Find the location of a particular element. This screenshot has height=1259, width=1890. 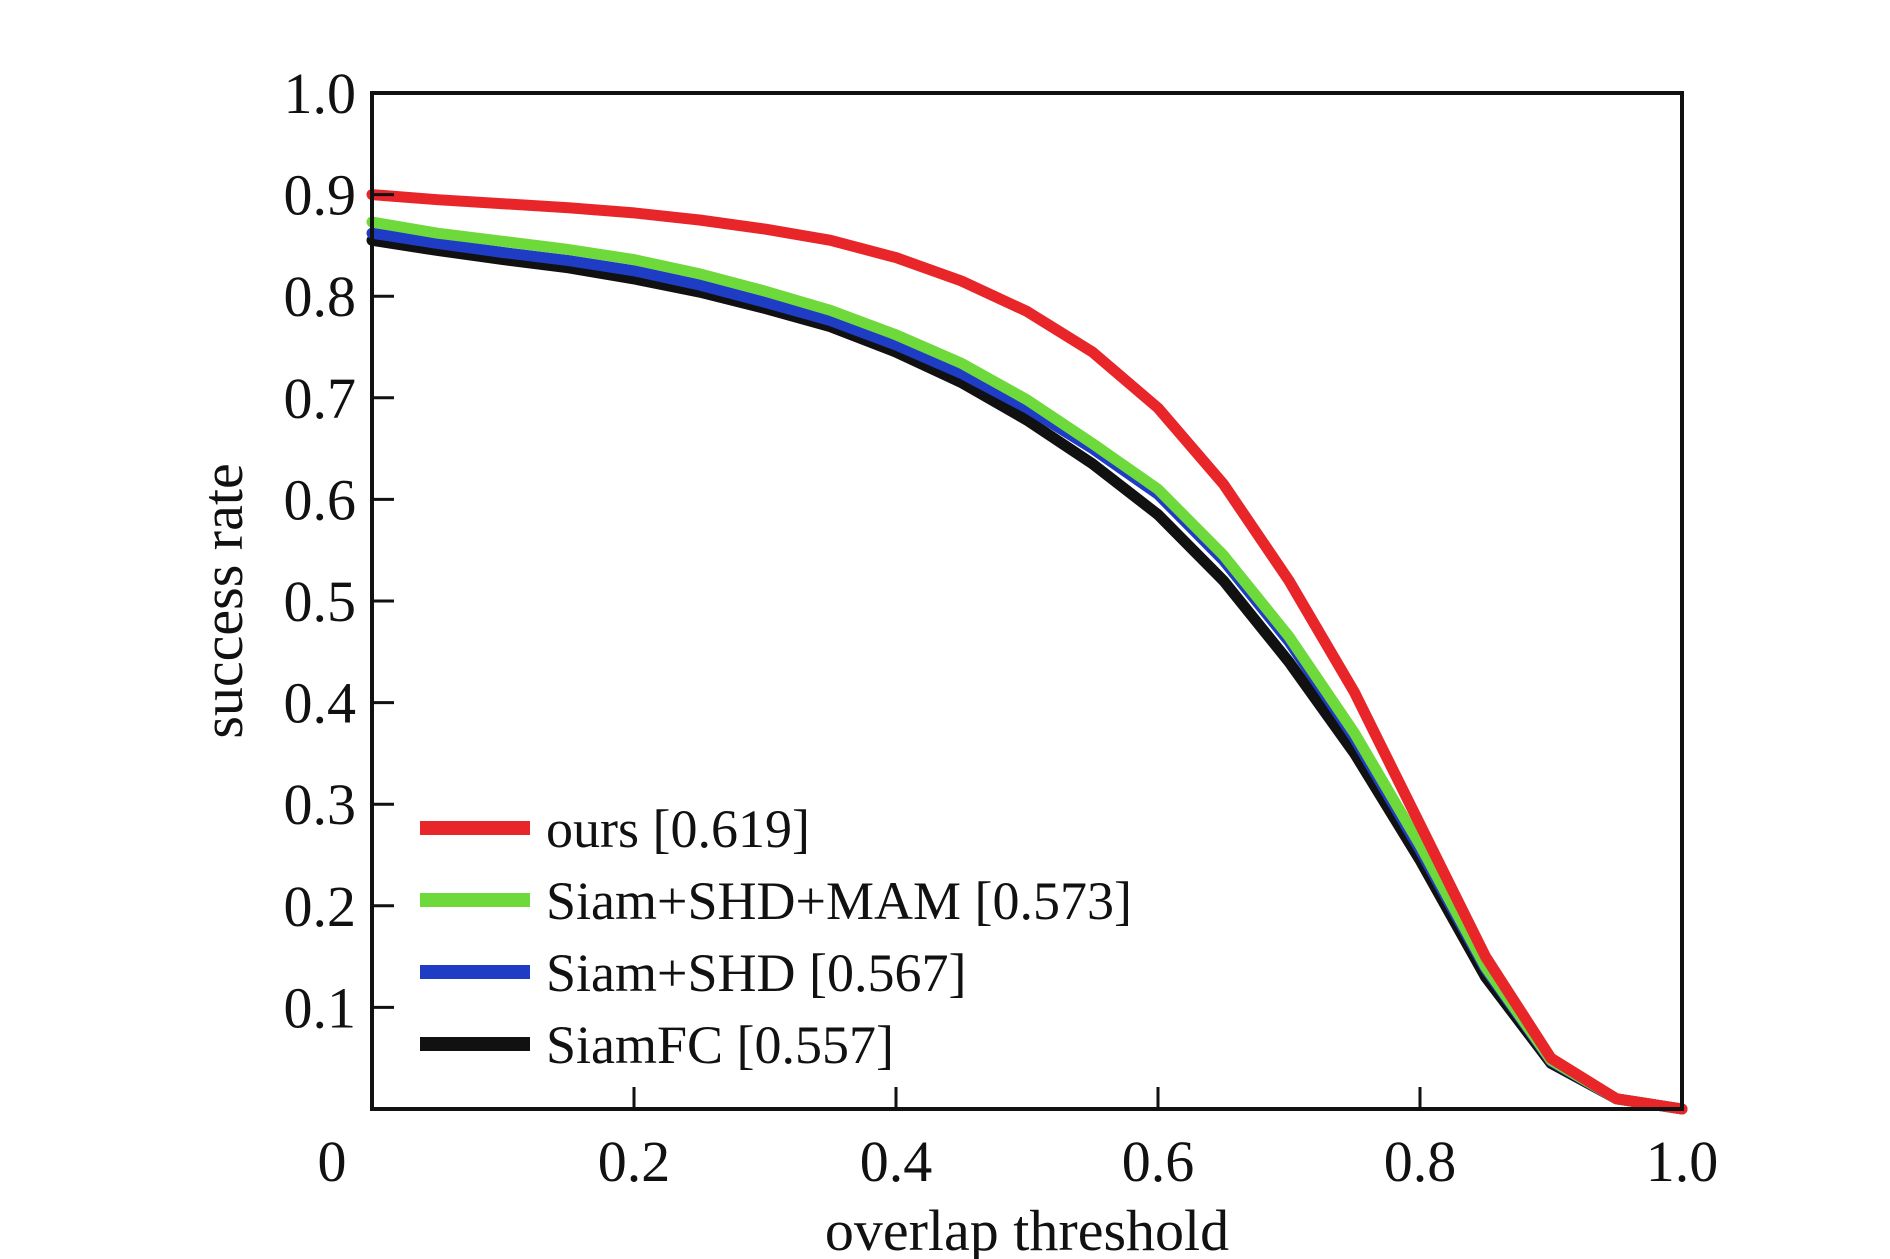

x-tick-label: 0 is located at coordinates (332, 1161).